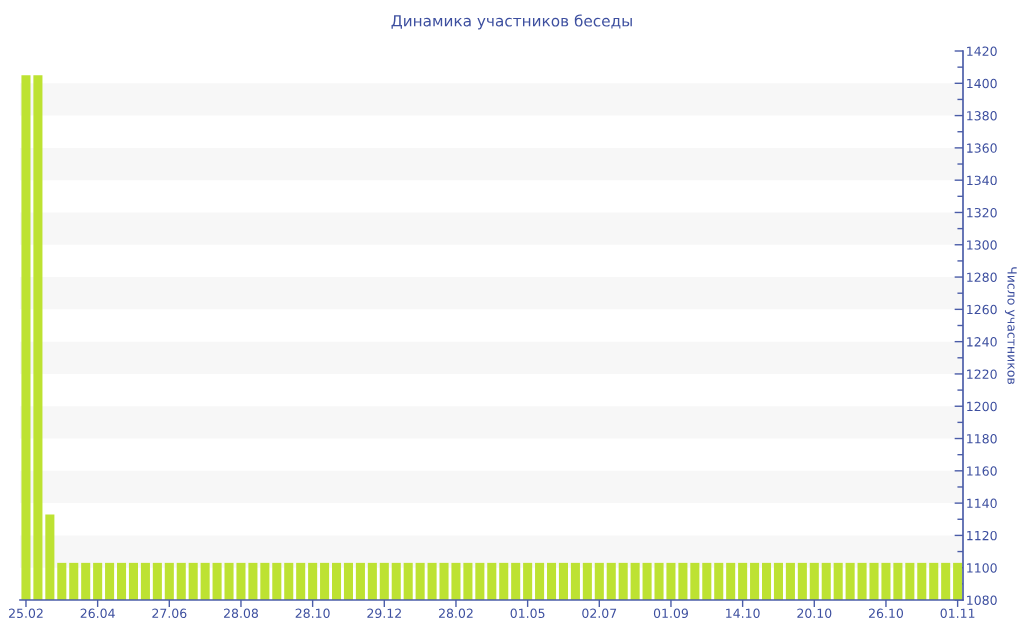 This screenshot has width=1024, height=640. Describe the element at coordinates (511, 22) in the screenshot. I see `chart-title: Динамика участников беседы` at that location.